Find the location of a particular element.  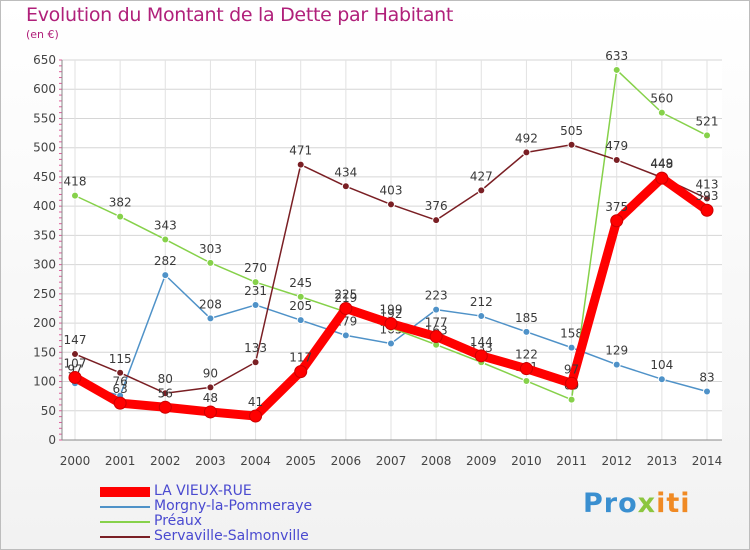

x-tick-label: 2009 is located at coordinates (481, 461).